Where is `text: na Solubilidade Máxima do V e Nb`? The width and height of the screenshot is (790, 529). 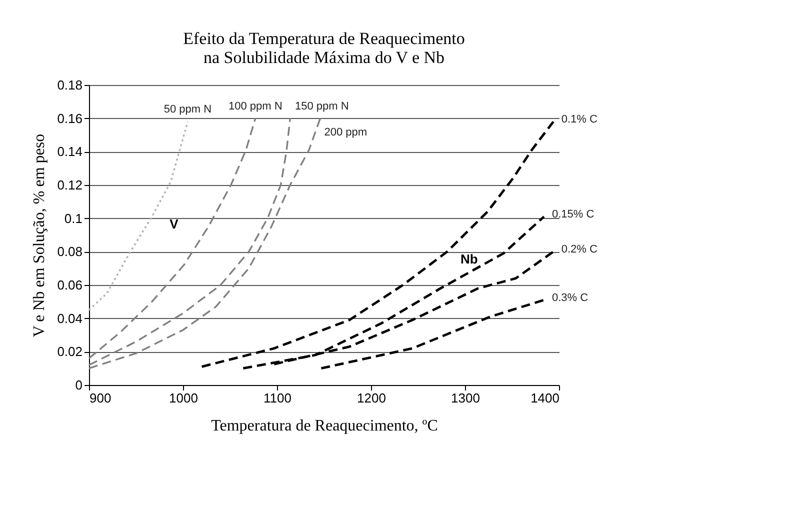 text: na Solubilidade Máxima do V e Nb is located at coordinates (324, 57).